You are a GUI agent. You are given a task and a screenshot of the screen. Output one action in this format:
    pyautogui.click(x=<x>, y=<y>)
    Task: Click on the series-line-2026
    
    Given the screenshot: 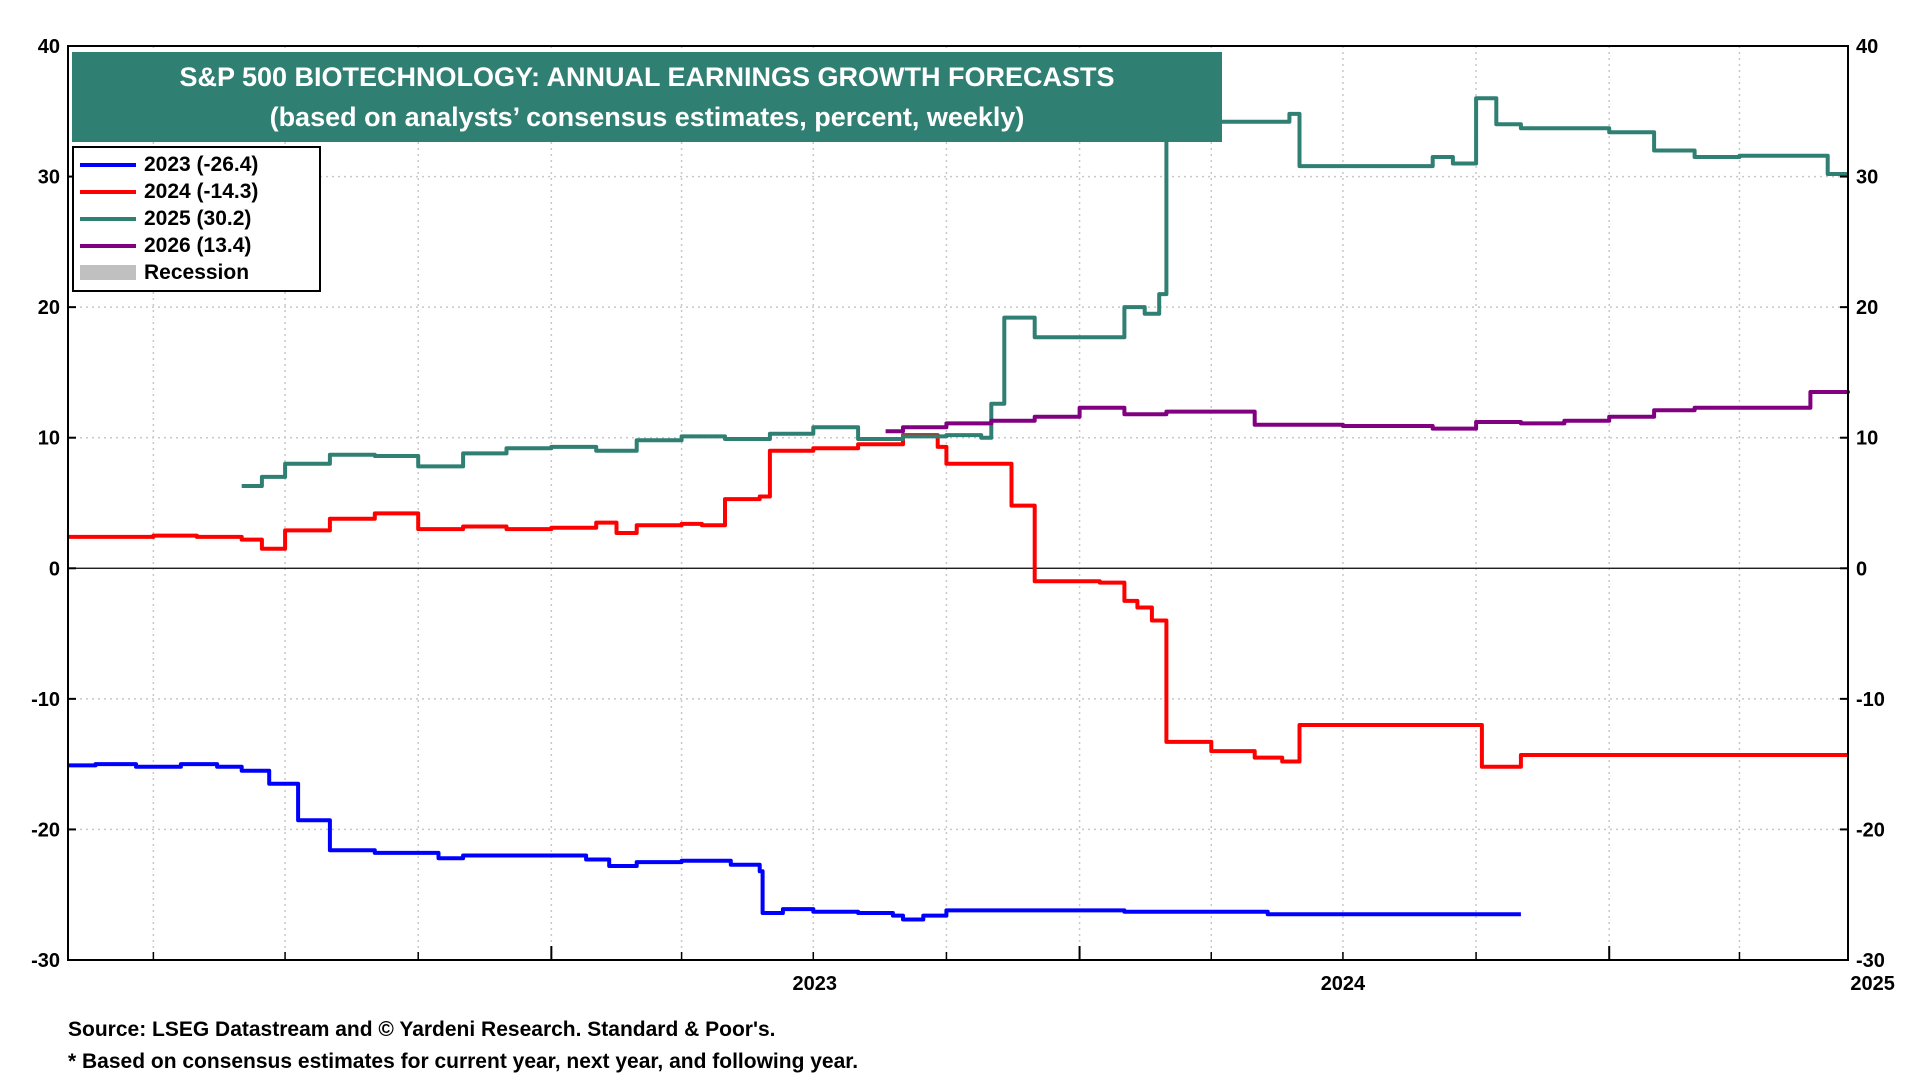 What is the action you would take?
    pyautogui.click(x=1367, y=412)
    